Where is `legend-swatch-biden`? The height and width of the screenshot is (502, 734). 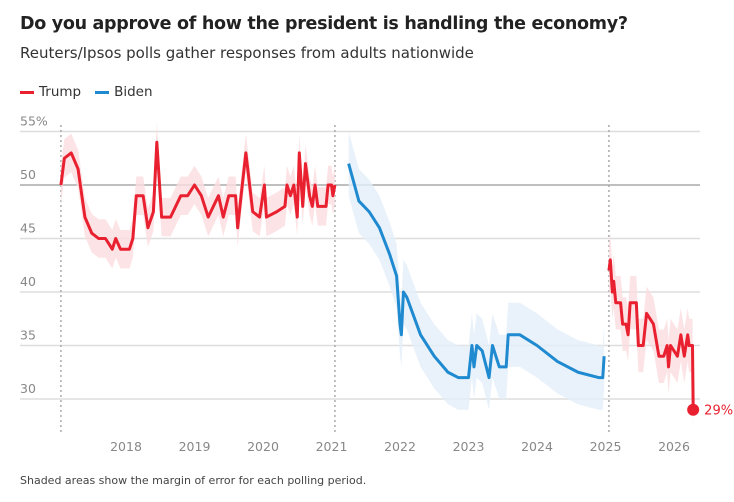 legend-swatch-biden is located at coordinates (102, 92).